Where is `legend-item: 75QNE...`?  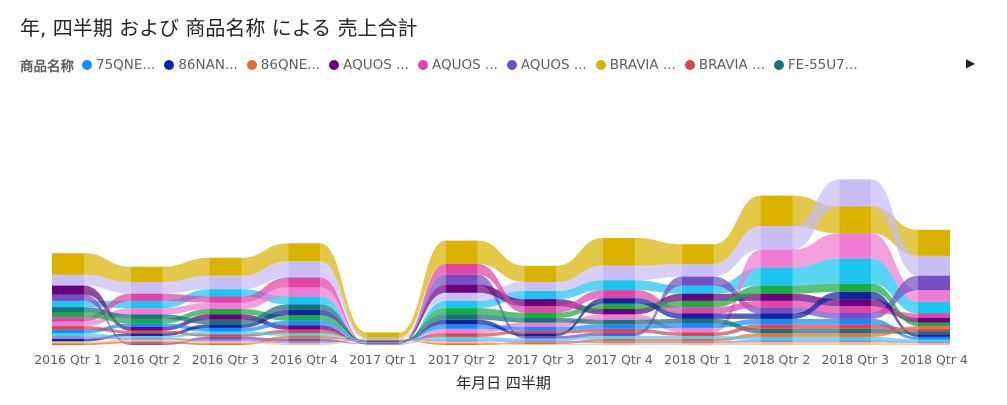
legend-item: 75QNE... is located at coordinates (118, 65).